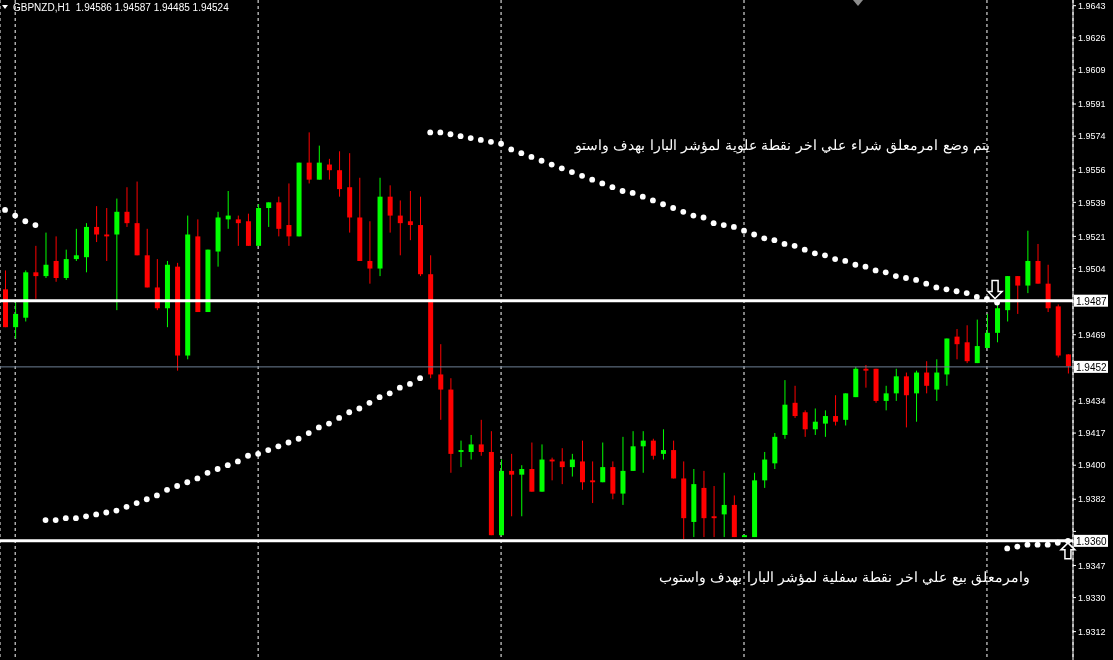 Image resolution: width=1113 pixels, height=660 pixels. Describe the element at coordinates (1092, 433) in the screenshot. I see `y-tick-label: 1.9417` at that location.